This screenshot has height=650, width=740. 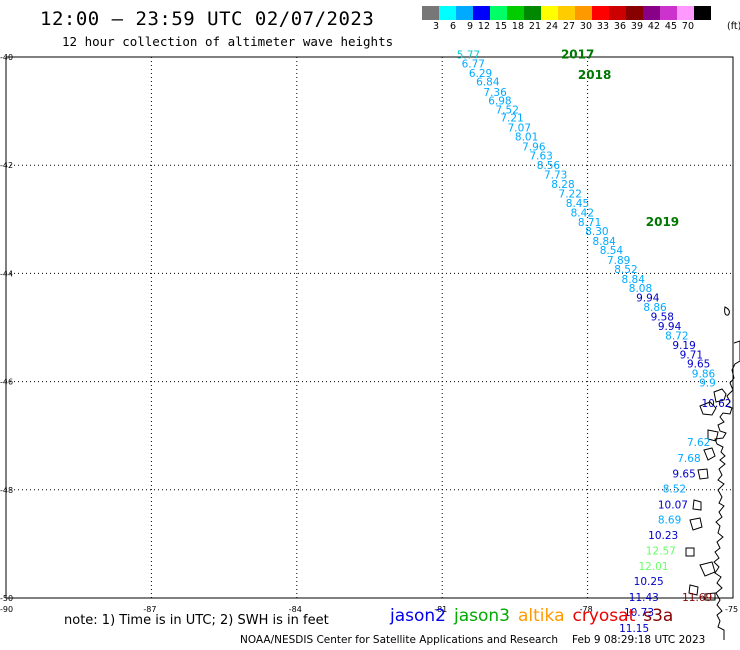 I want to click on wave-height-label: 7.07, so click(x=519, y=128).